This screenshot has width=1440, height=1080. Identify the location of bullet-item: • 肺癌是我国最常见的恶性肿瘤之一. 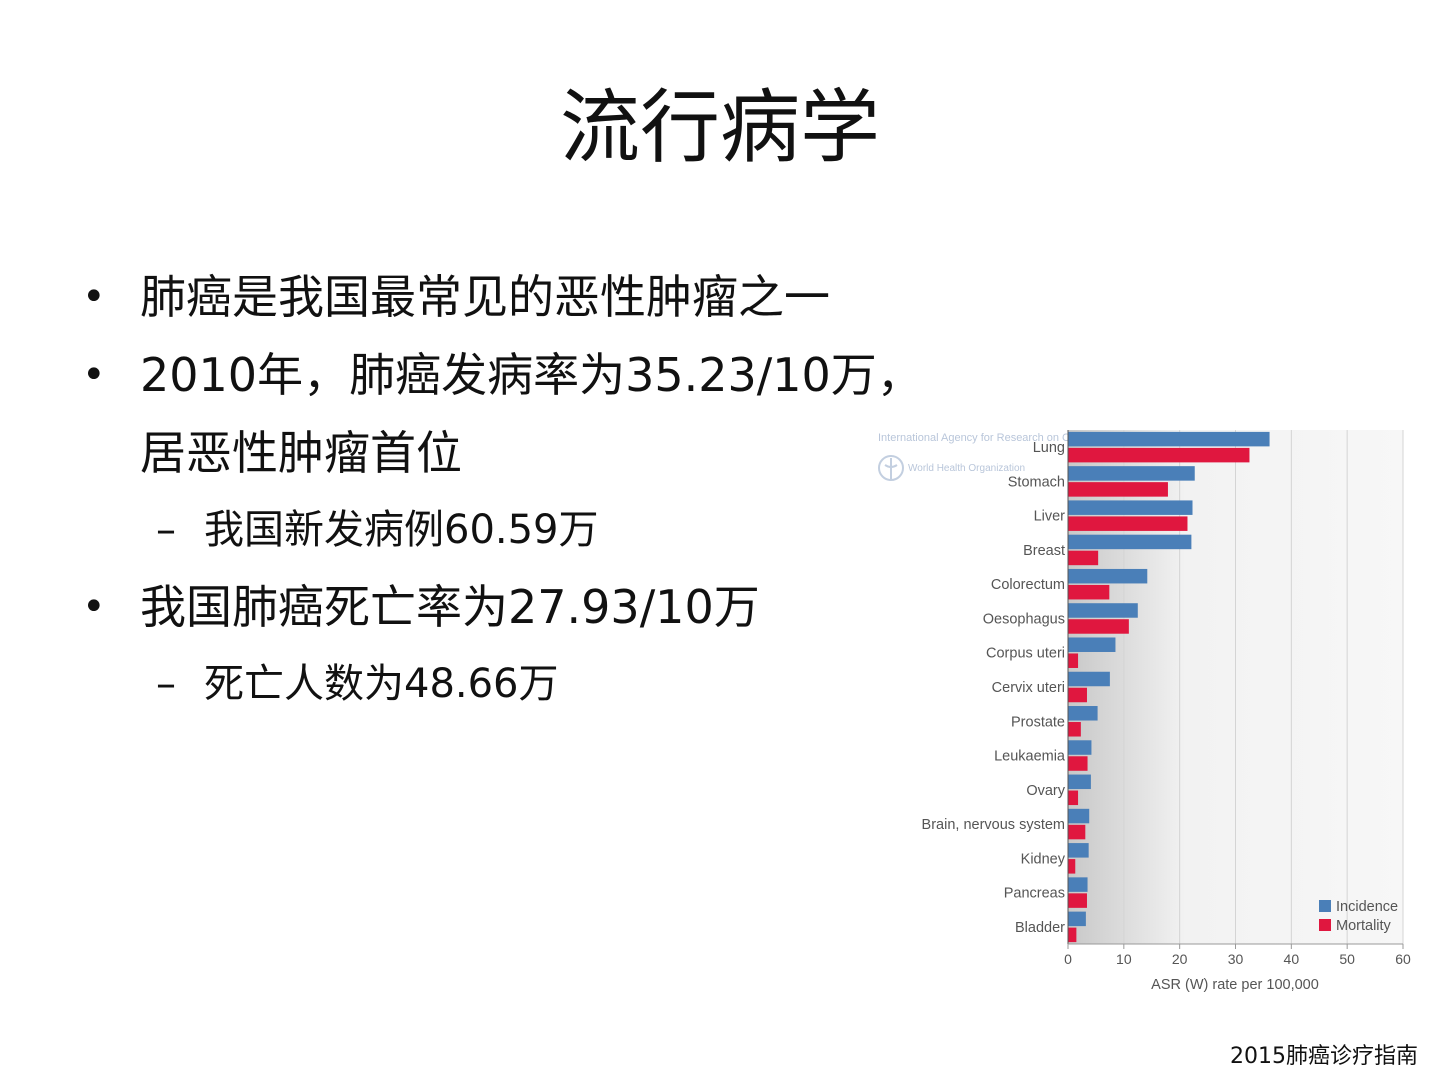
(562, 297).